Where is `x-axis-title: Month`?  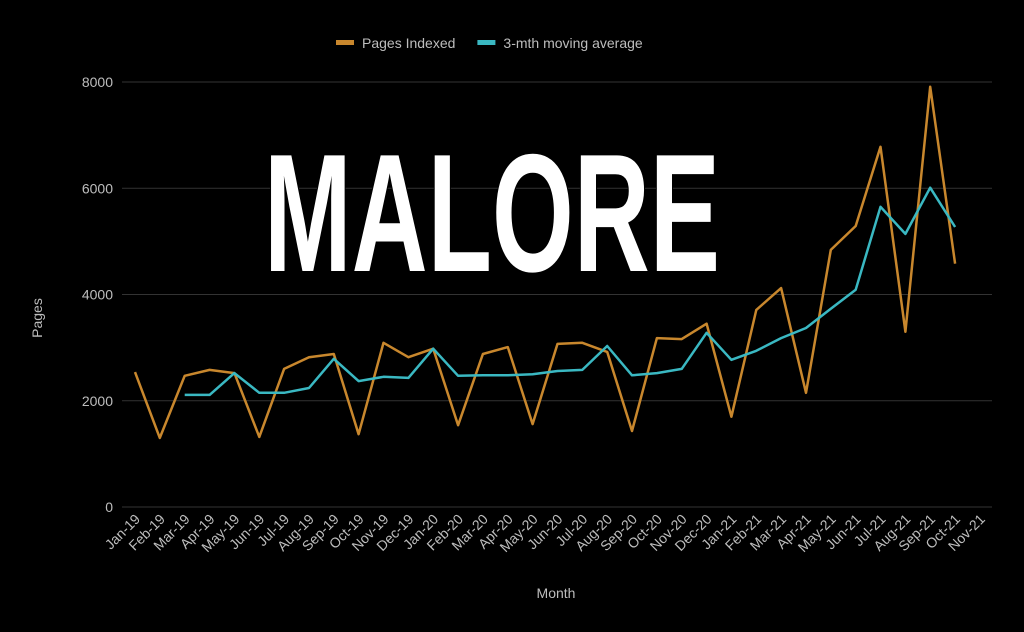 x-axis-title: Month is located at coordinates (556, 593).